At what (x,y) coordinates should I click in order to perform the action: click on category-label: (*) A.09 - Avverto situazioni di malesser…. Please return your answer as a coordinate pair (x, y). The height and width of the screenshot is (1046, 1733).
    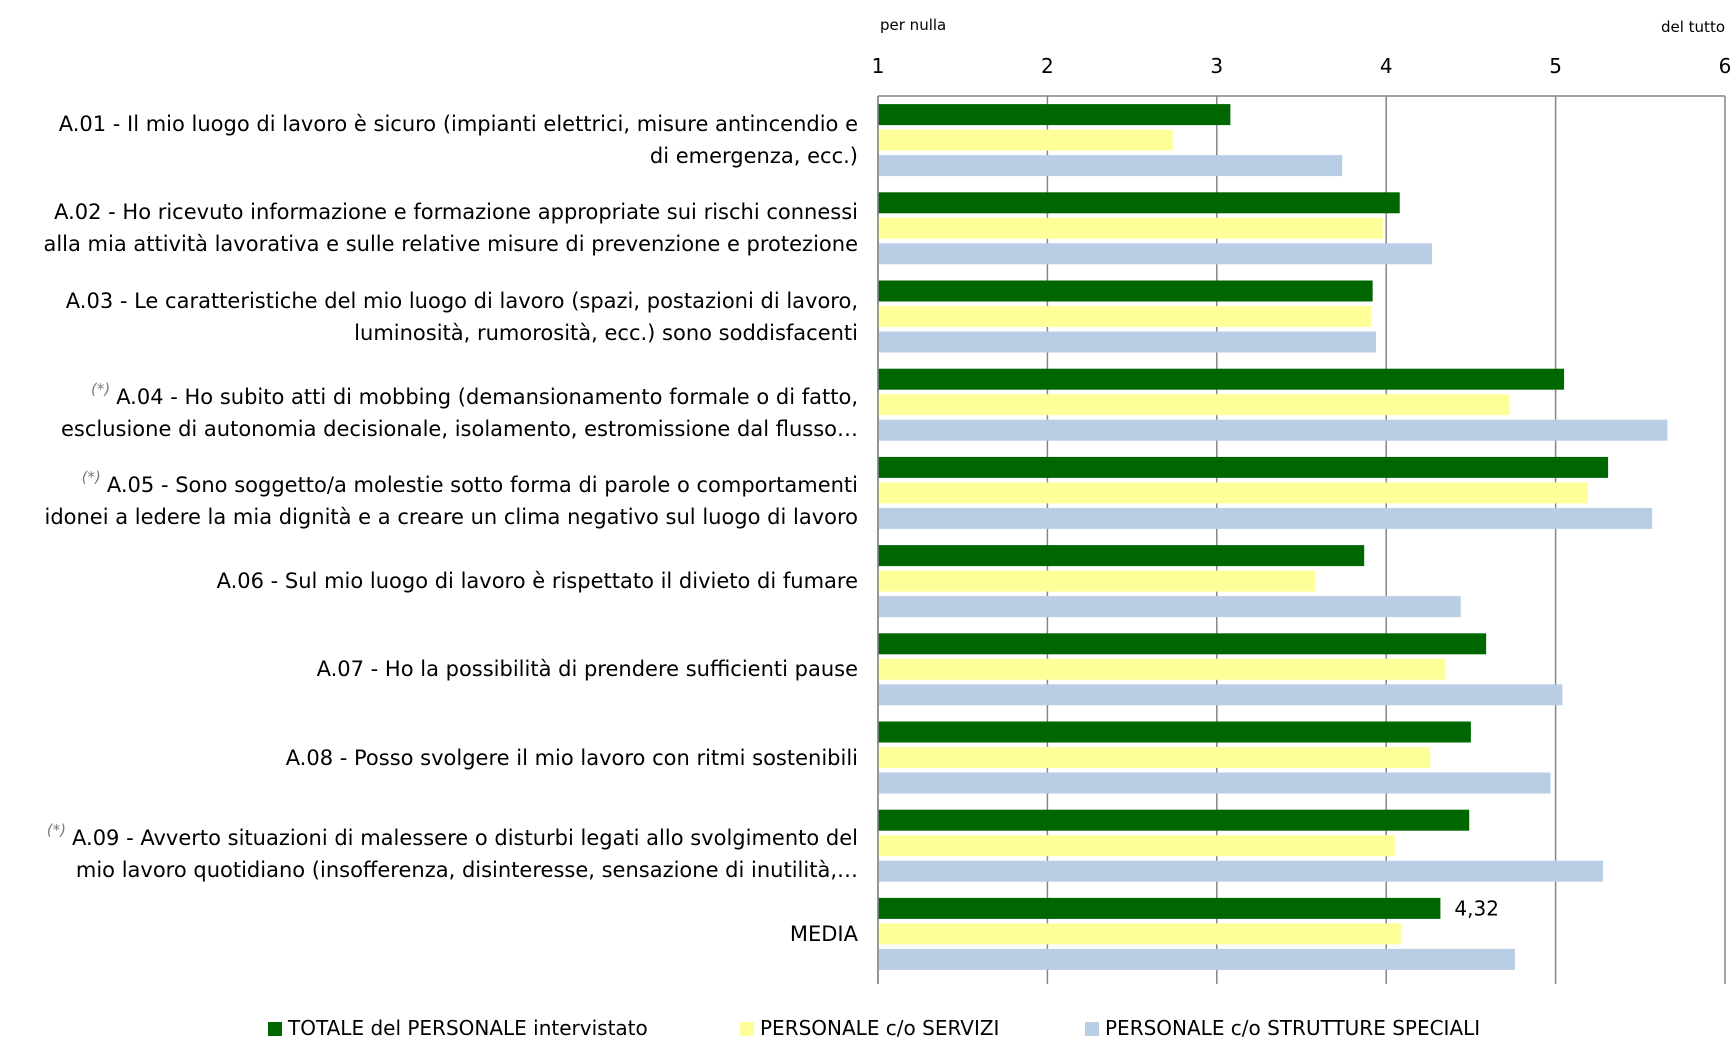
    Looking at the image, I should click on (429, 850).